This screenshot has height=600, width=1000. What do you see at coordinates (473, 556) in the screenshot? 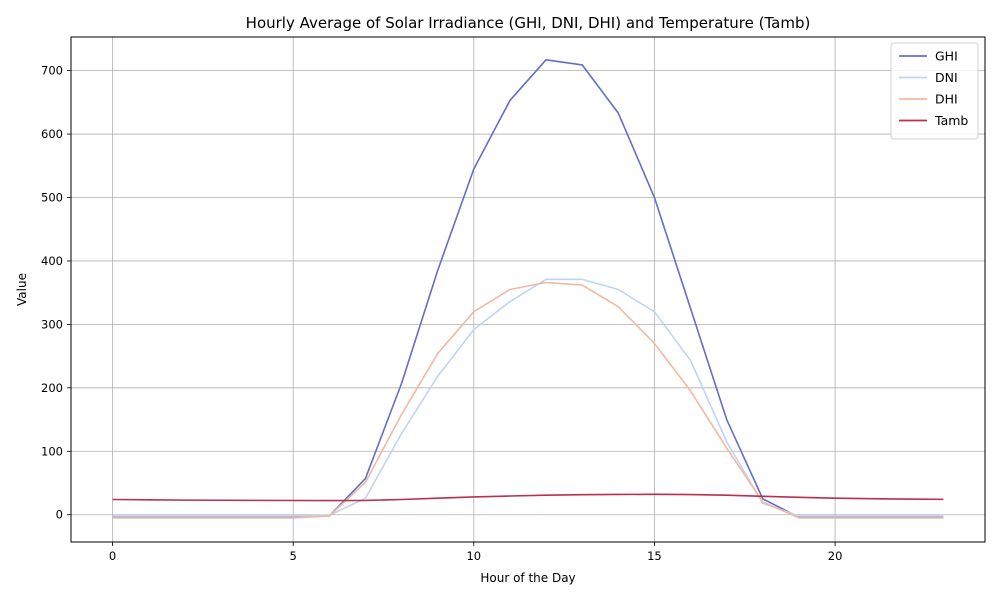
I see `x-tick-label: 10` at bounding box center [473, 556].